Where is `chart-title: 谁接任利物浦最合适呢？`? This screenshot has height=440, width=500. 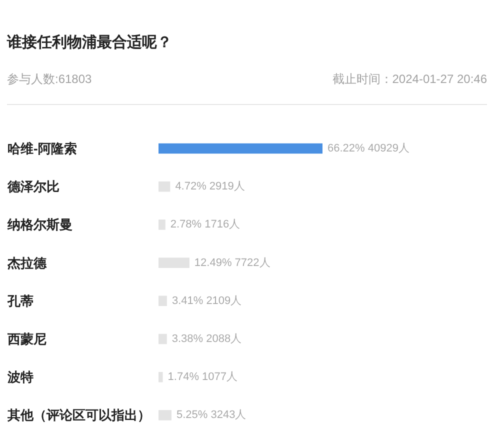 chart-title: 谁接任利物浦最合适呢？ is located at coordinates (89, 43).